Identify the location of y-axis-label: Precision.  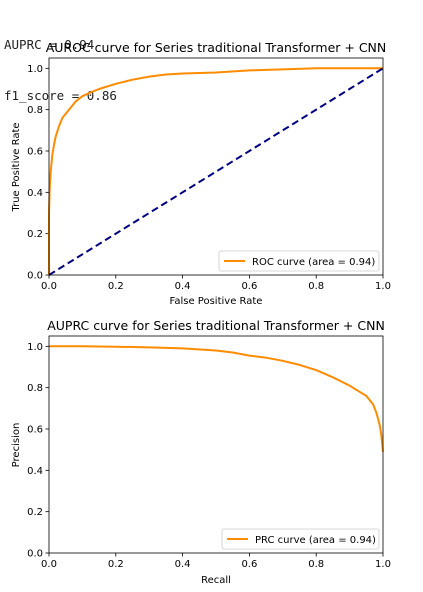
(16, 445).